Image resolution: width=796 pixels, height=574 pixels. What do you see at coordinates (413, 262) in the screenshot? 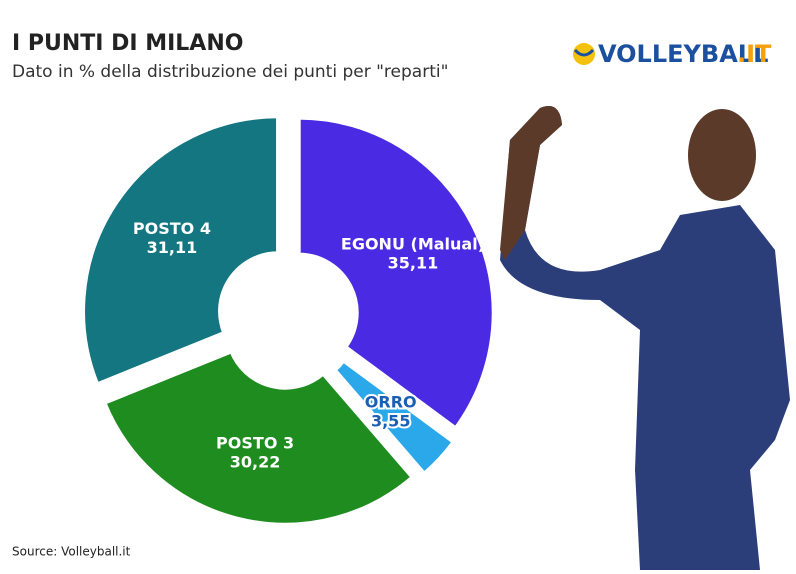
I see `segment-value: 35,11` at bounding box center [413, 262].